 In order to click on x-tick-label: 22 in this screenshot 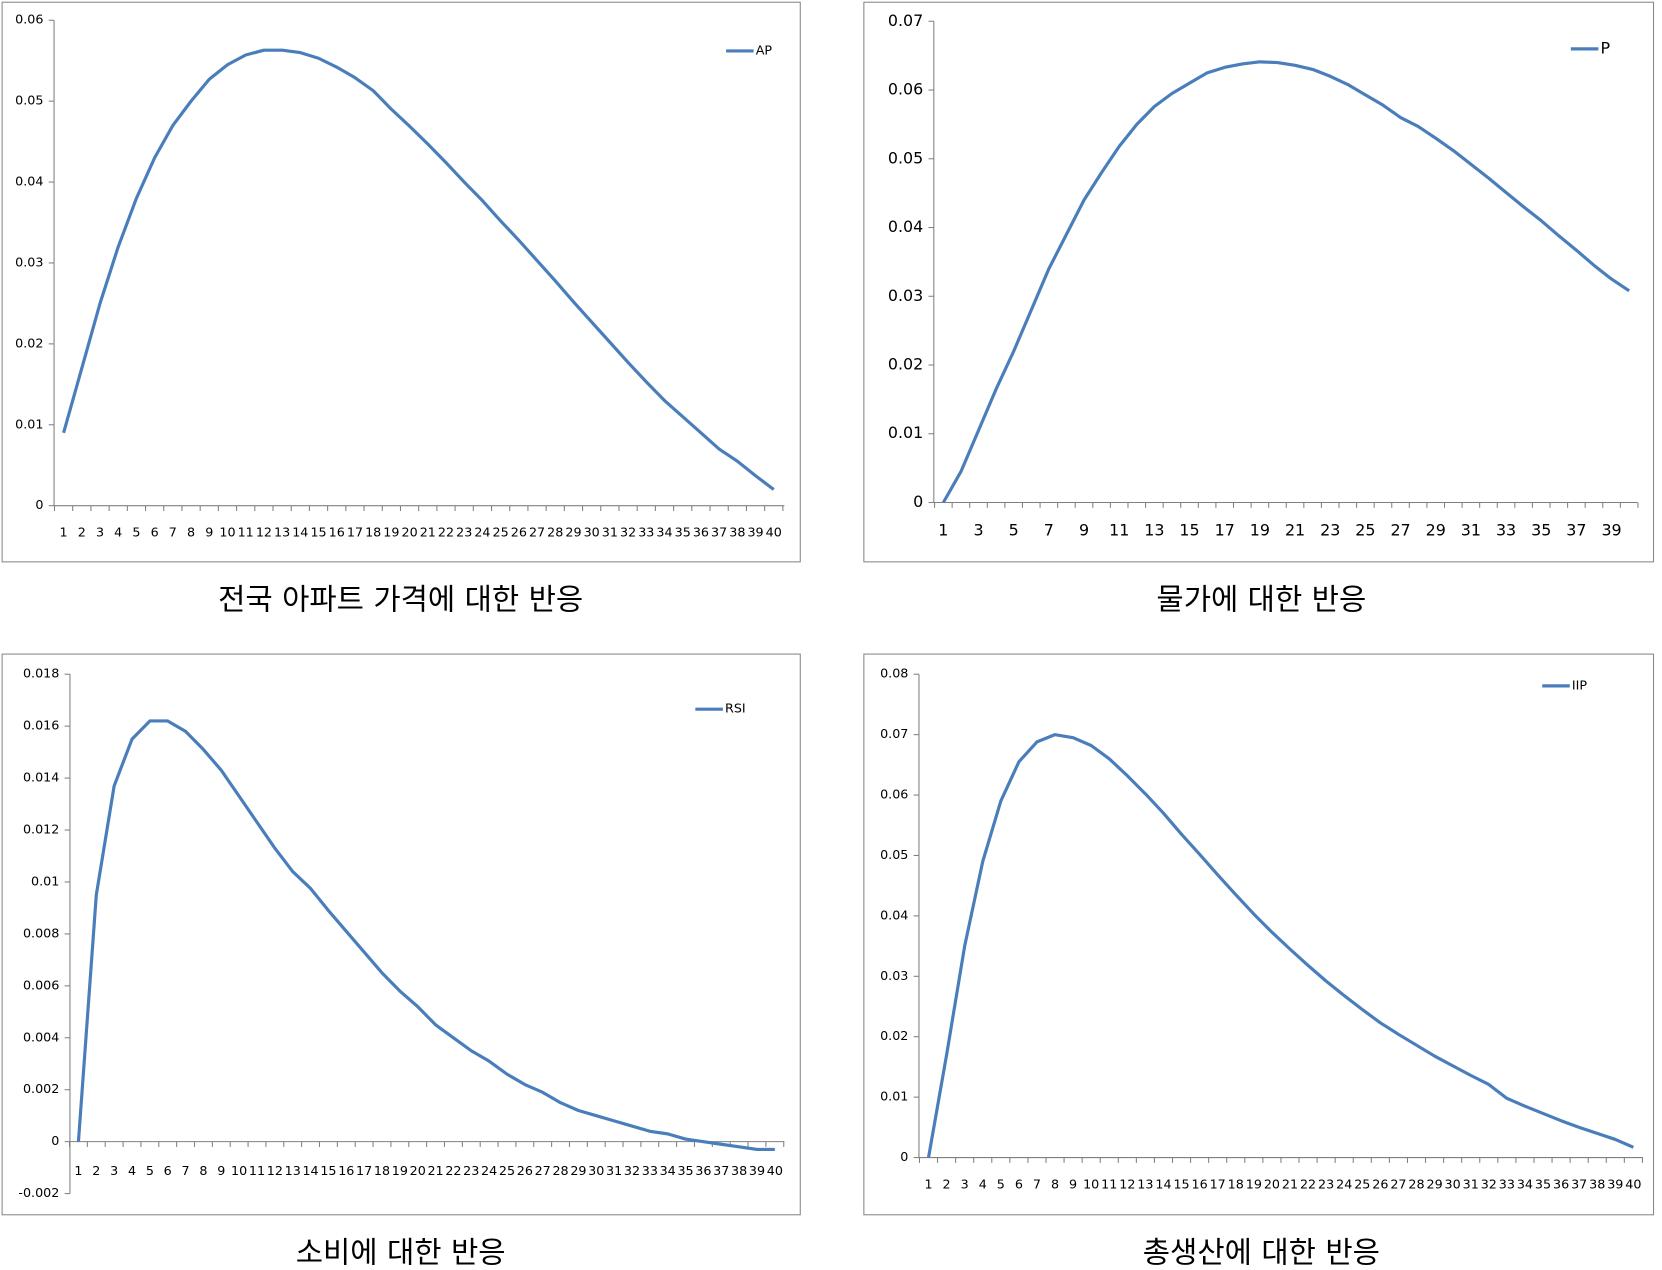, I will do `click(446, 532)`.